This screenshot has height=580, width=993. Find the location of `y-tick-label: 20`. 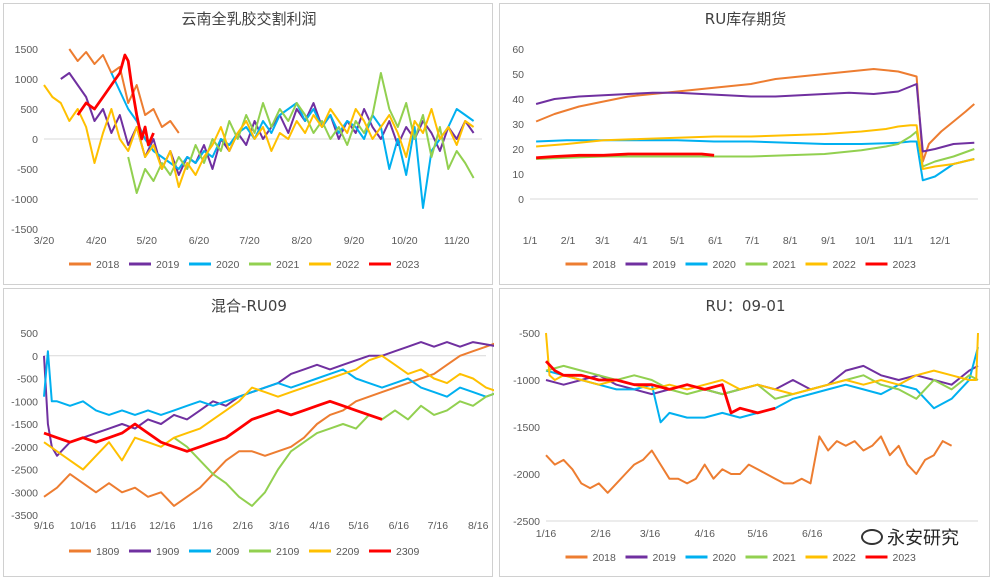

y-tick-label: 20 is located at coordinates (518, 150).